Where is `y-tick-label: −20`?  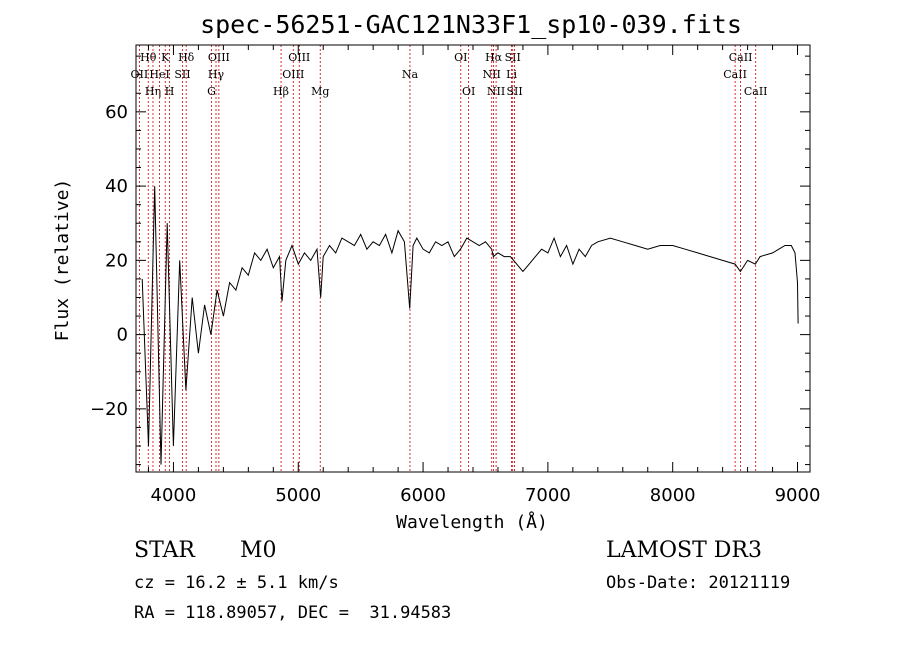
y-tick-label: −20 is located at coordinates (109, 409).